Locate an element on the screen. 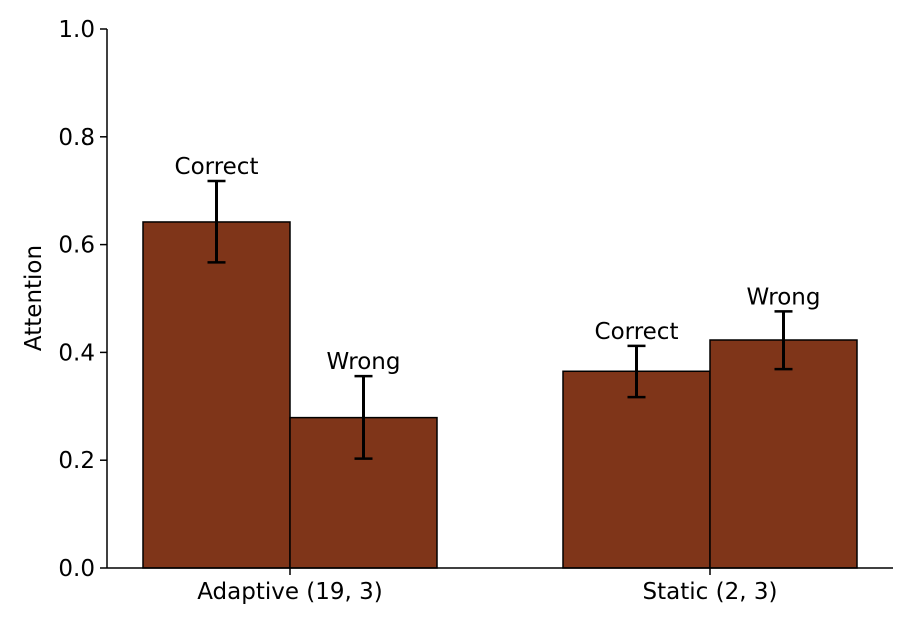 This screenshot has width=913, height=626. x-tick-label: Adaptive (19, 3) is located at coordinates (290, 592).